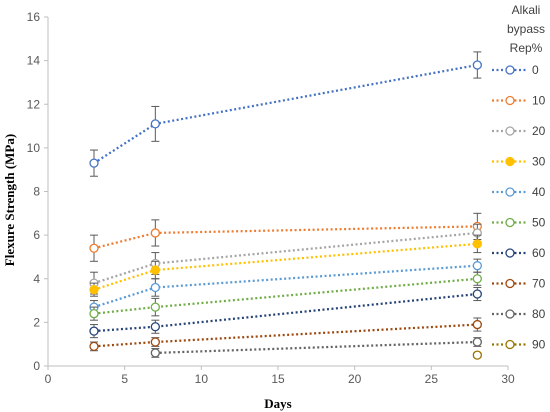 The width and height of the screenshot is (550, 412). I want to click on legend-label: 70, so click(539, 284).